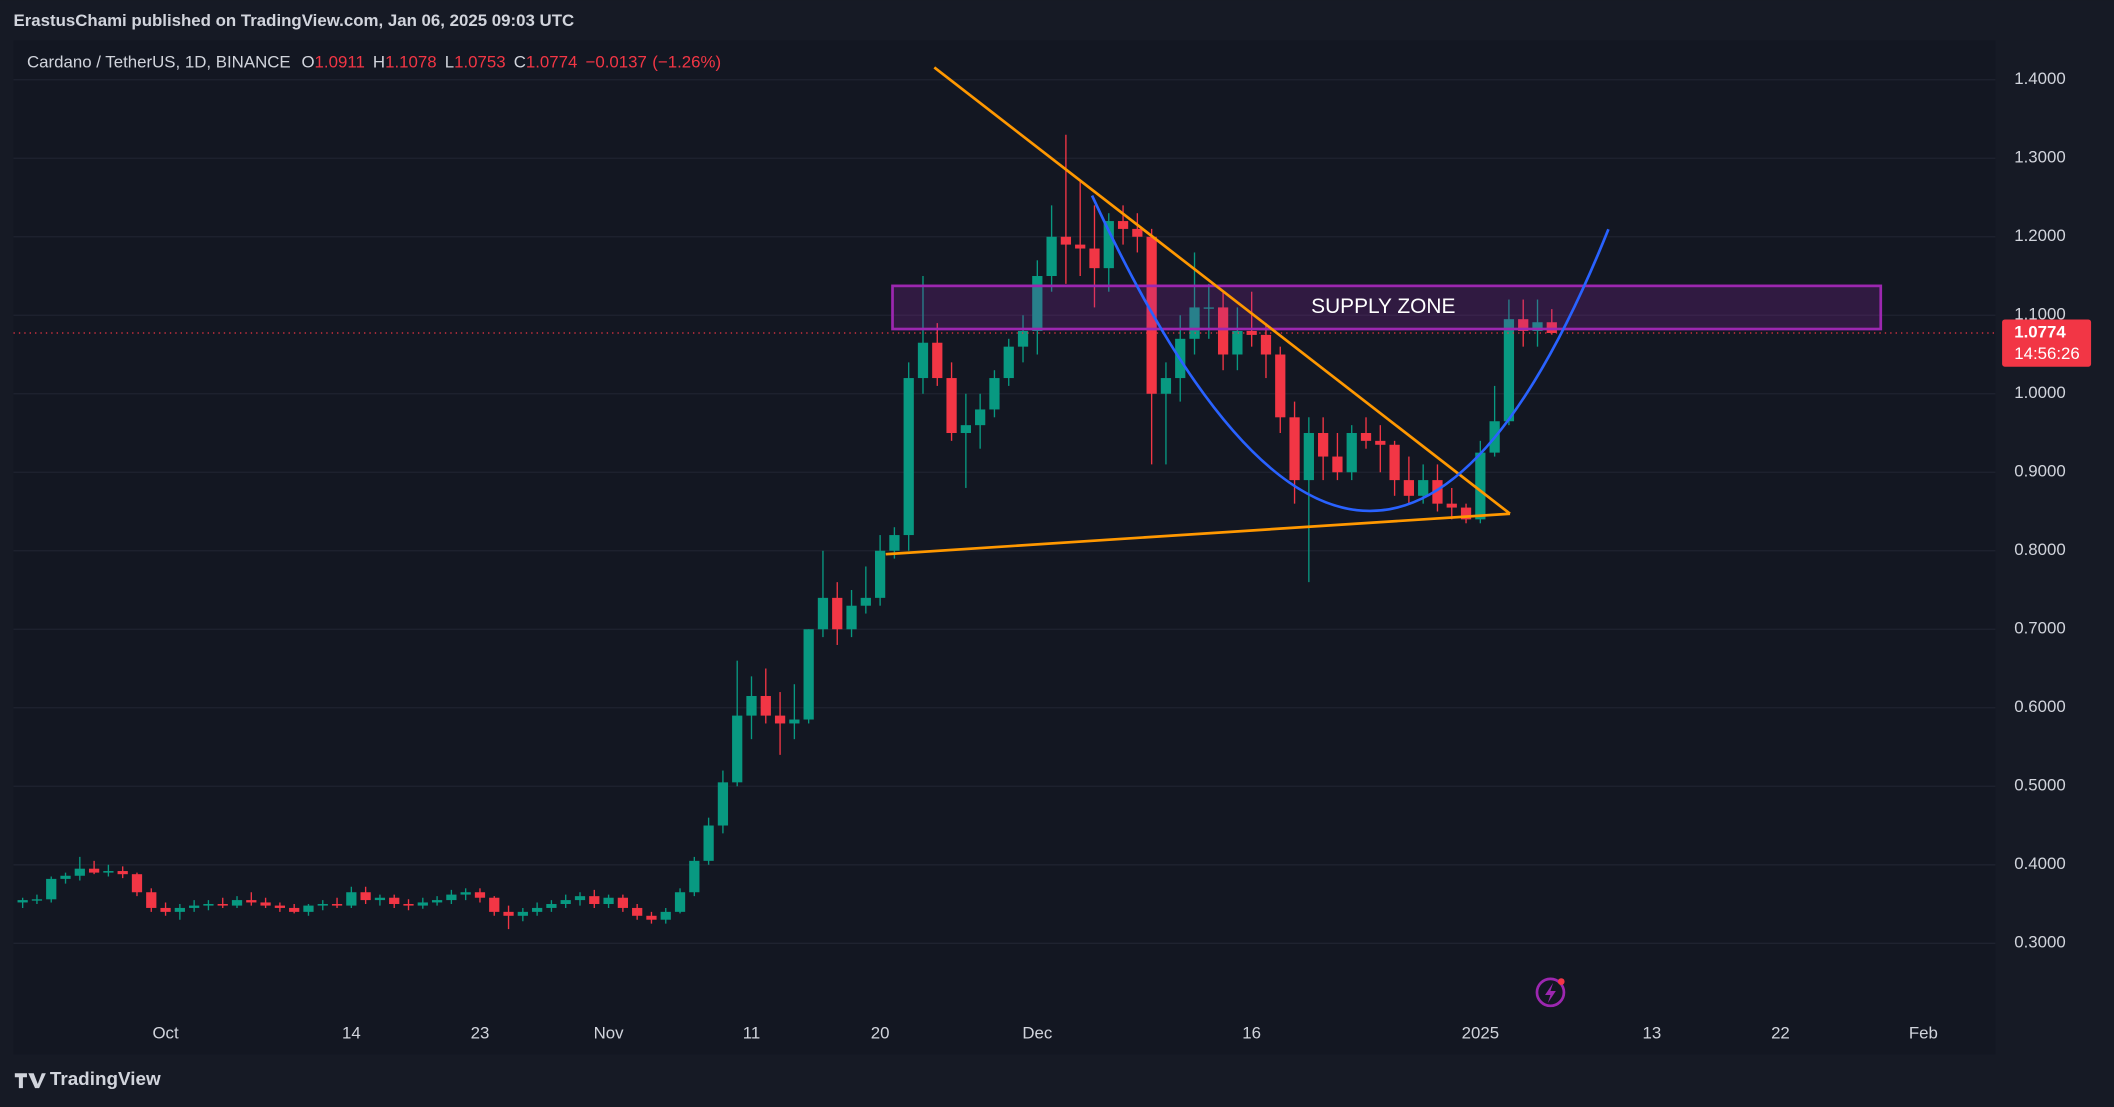 The width and height of the screenshot is (2114, 1107). Describe the element at coordinates (351, 1033) in the screenshot. I see `x-tick-label: 14` at that location.